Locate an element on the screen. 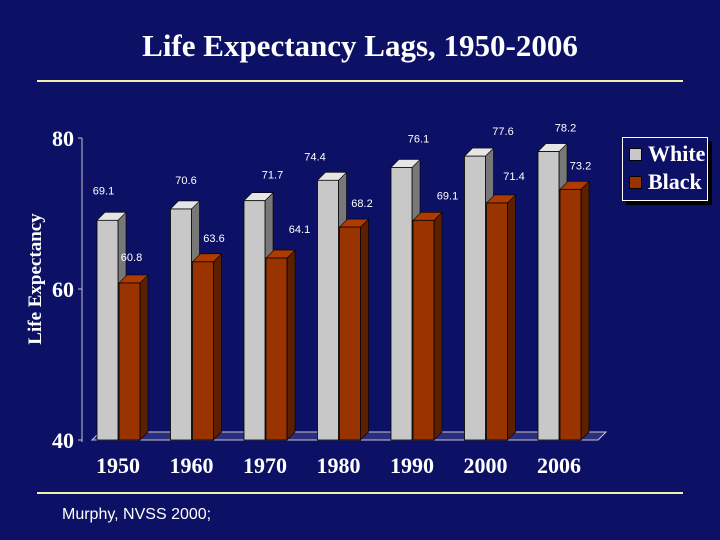 The height and width of the screenshot is (540, 720). bar-black-1990 is located at coordinates (423, 330).